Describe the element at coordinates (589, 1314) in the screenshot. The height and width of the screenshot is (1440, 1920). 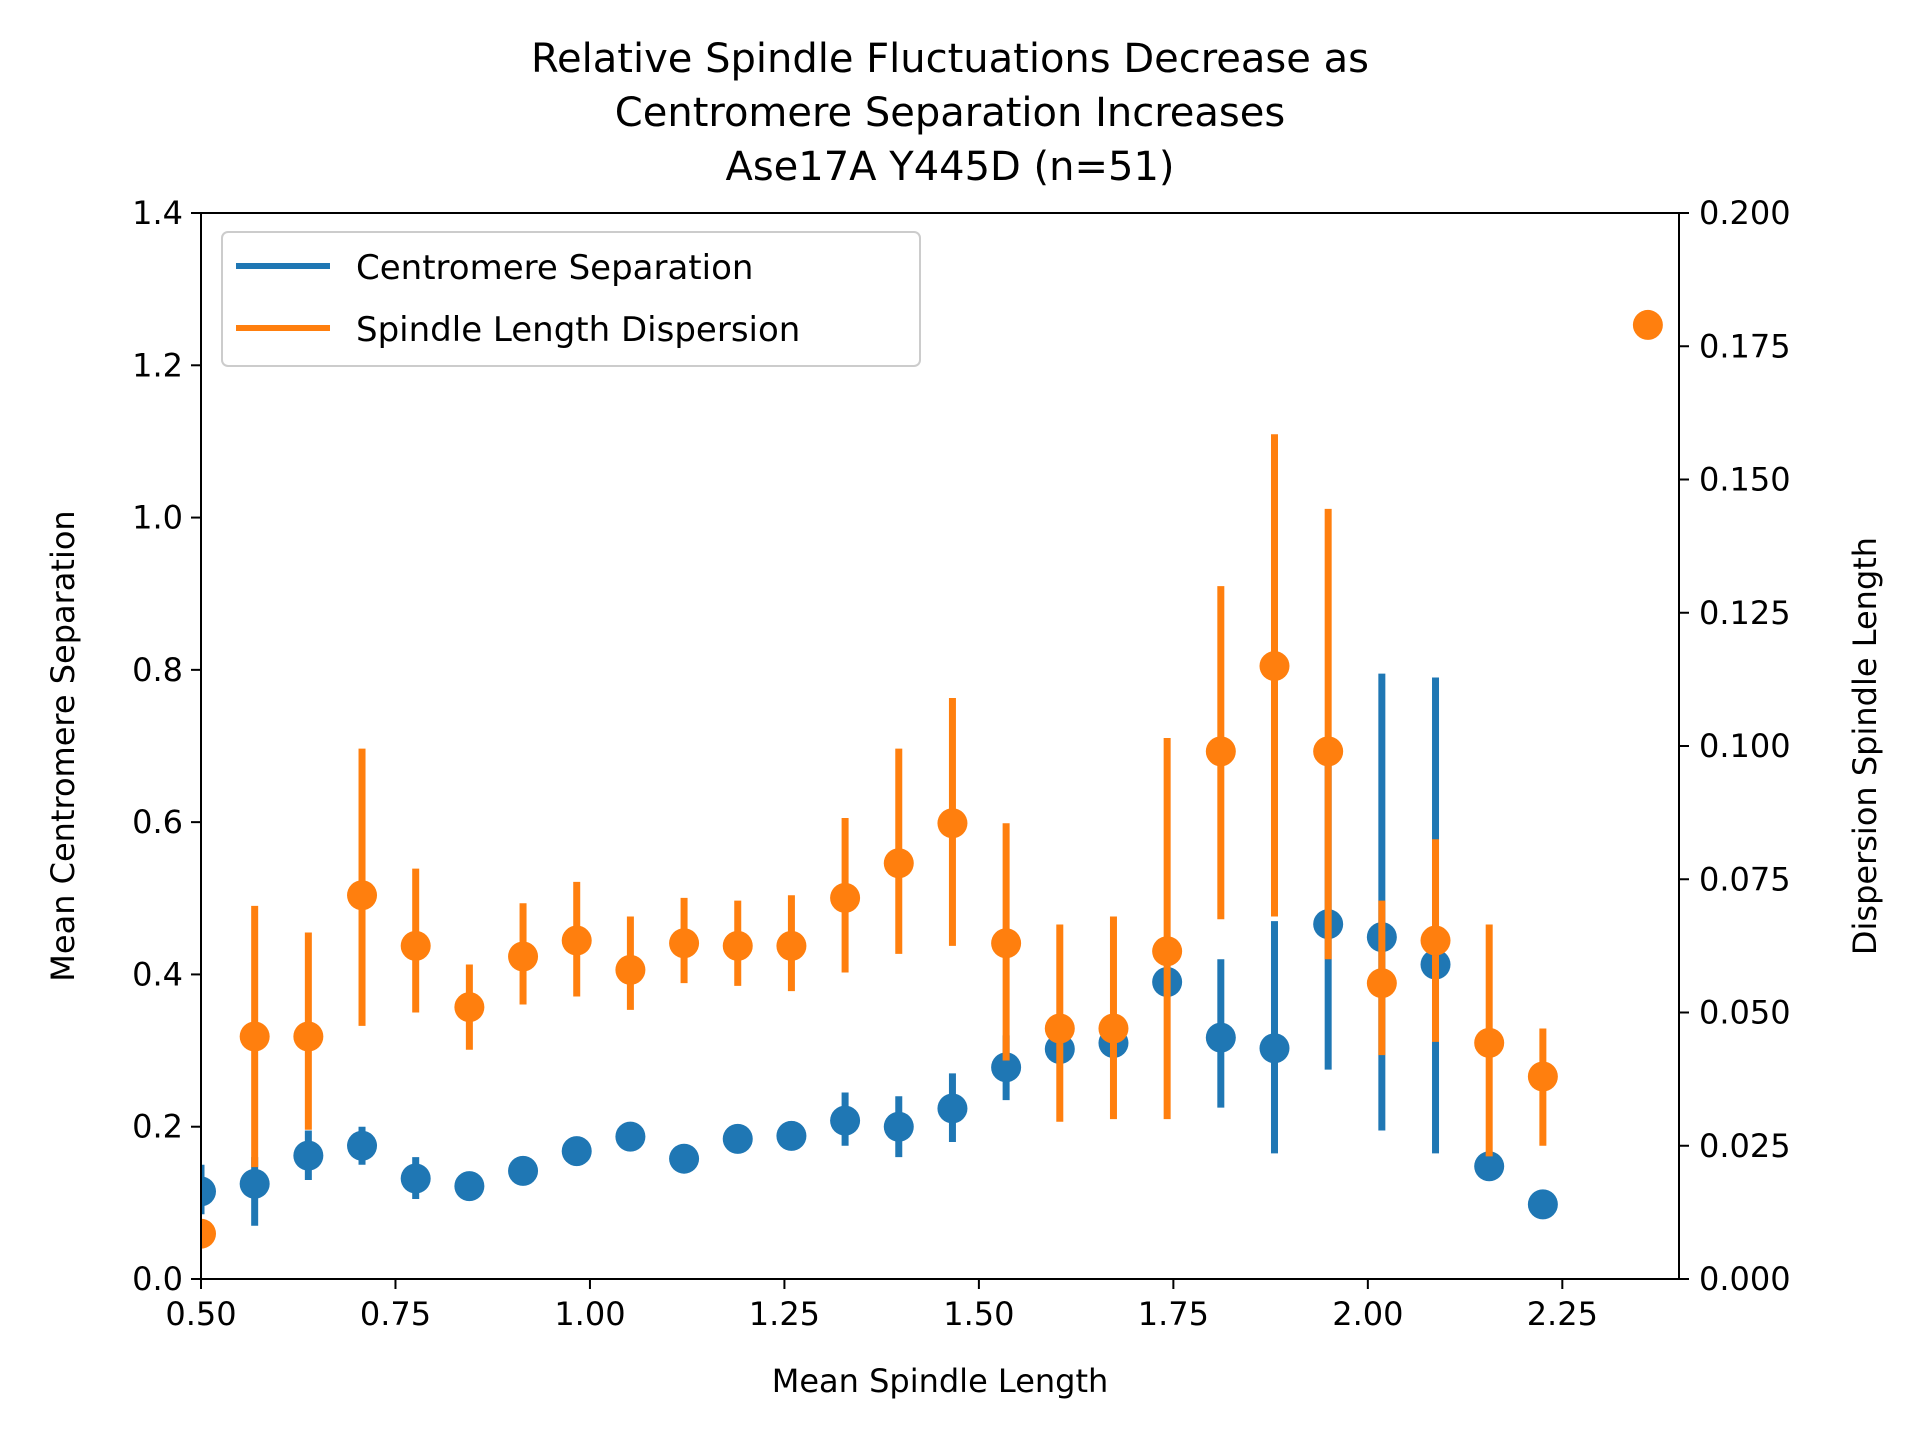
I see `x-tick-label: 1.00` at that location.